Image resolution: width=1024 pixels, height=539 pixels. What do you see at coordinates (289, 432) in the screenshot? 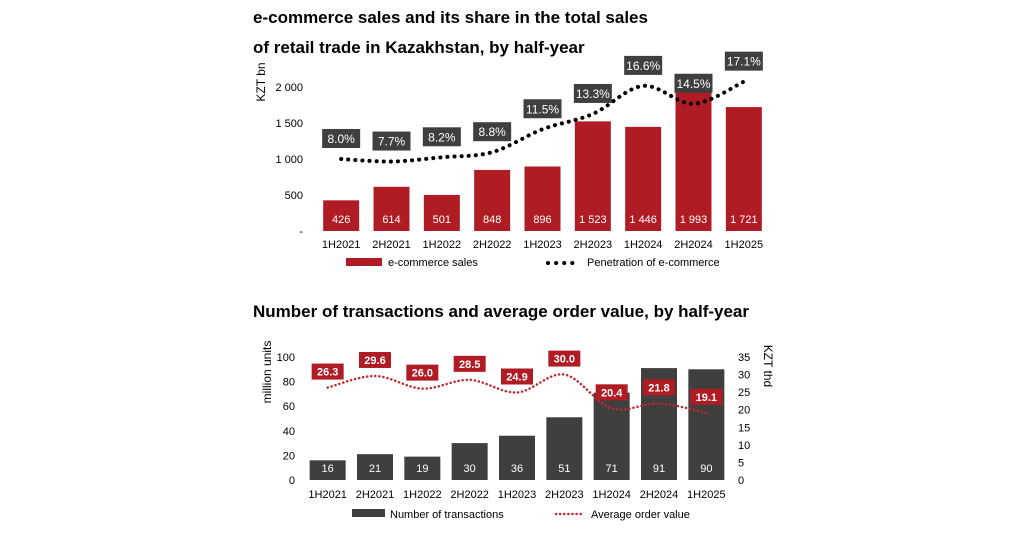
I see `chart2-y-left-tick-label: 40` at bounding box center [289, 432].